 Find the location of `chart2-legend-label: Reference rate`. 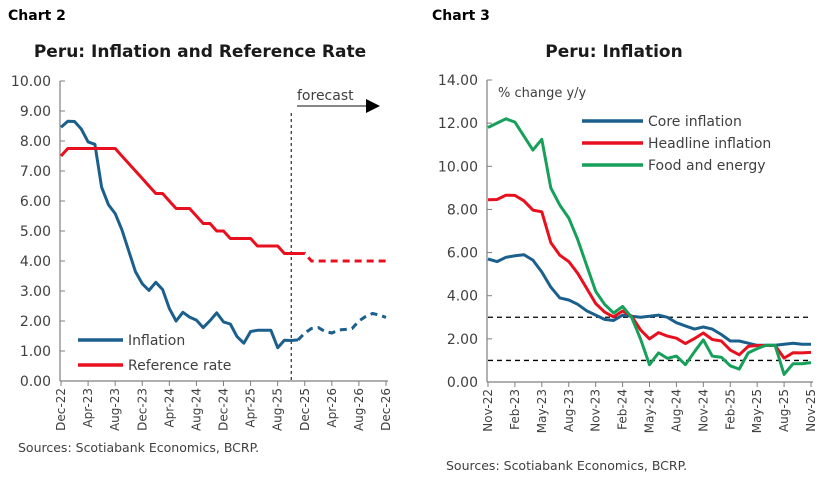

chart2-legend-label: Reference rate is located at coordinates (179, 366).